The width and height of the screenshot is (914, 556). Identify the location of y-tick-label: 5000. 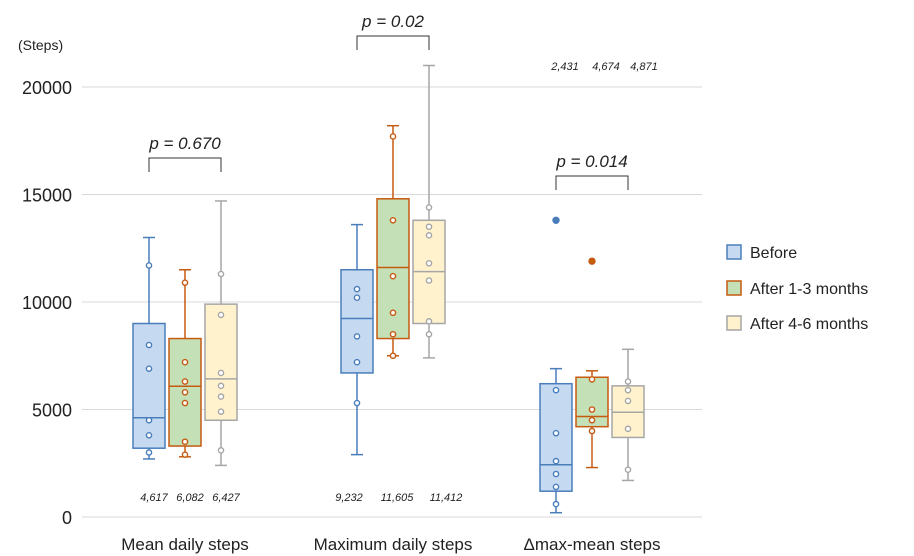
(52, 411).